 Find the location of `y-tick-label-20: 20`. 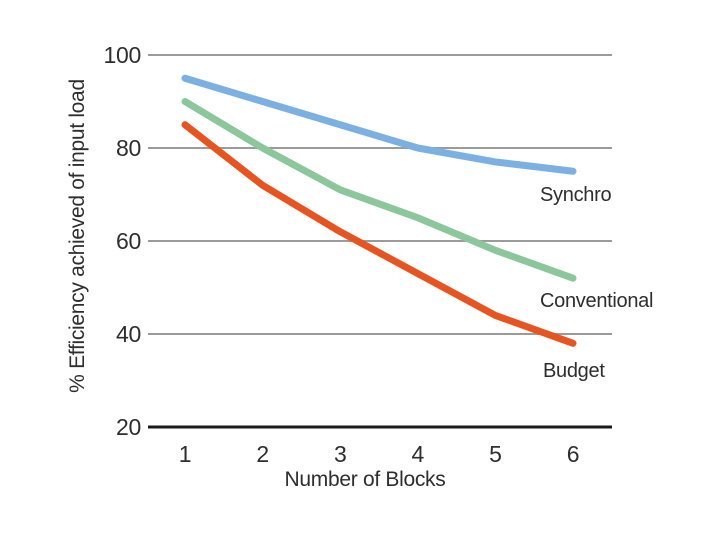

y-tick-label-20: 20 is located at coordinates (128, 427).